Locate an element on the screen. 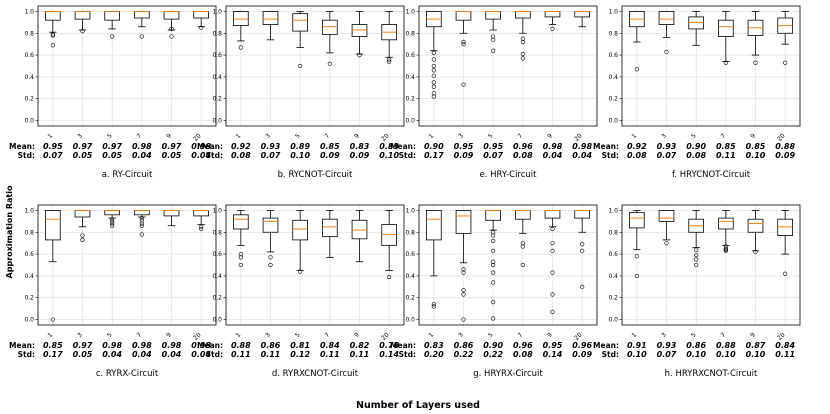  mean-value: 0.85 is located at coordinates (53, 345).